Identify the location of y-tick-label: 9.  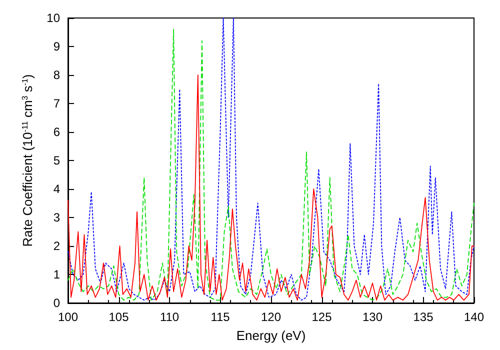
(56, 47).